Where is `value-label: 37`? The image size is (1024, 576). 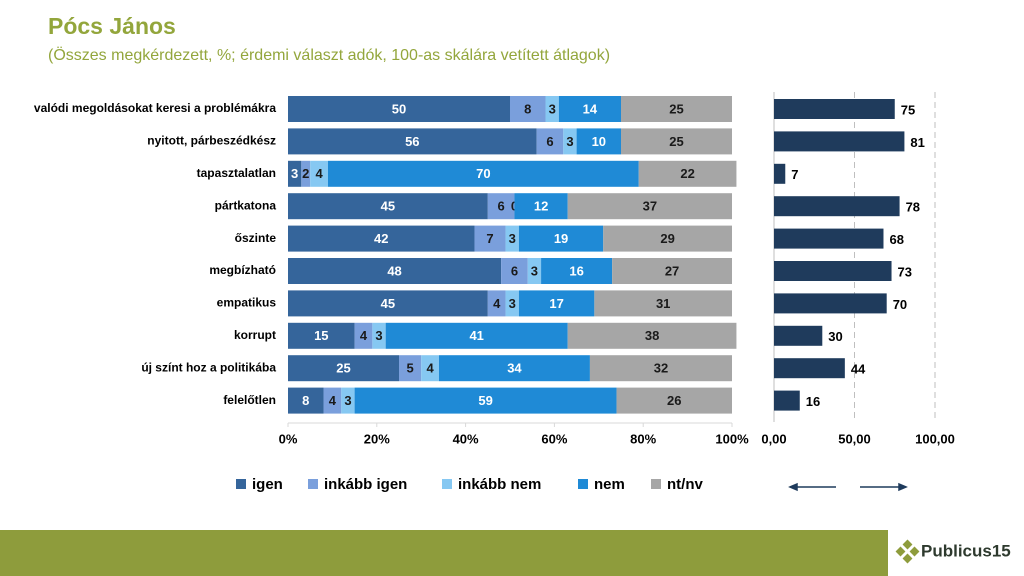
value-label: 37 is located at coordinates (650, 206).